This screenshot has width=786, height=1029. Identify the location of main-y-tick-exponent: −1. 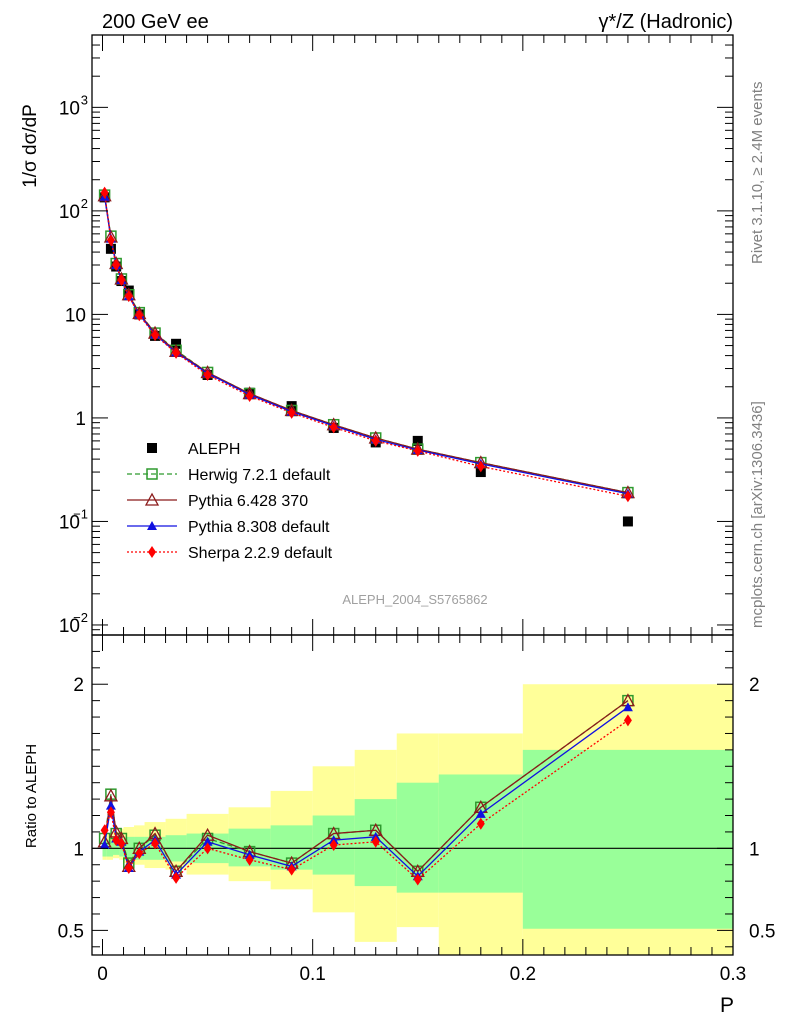
(80, 513).